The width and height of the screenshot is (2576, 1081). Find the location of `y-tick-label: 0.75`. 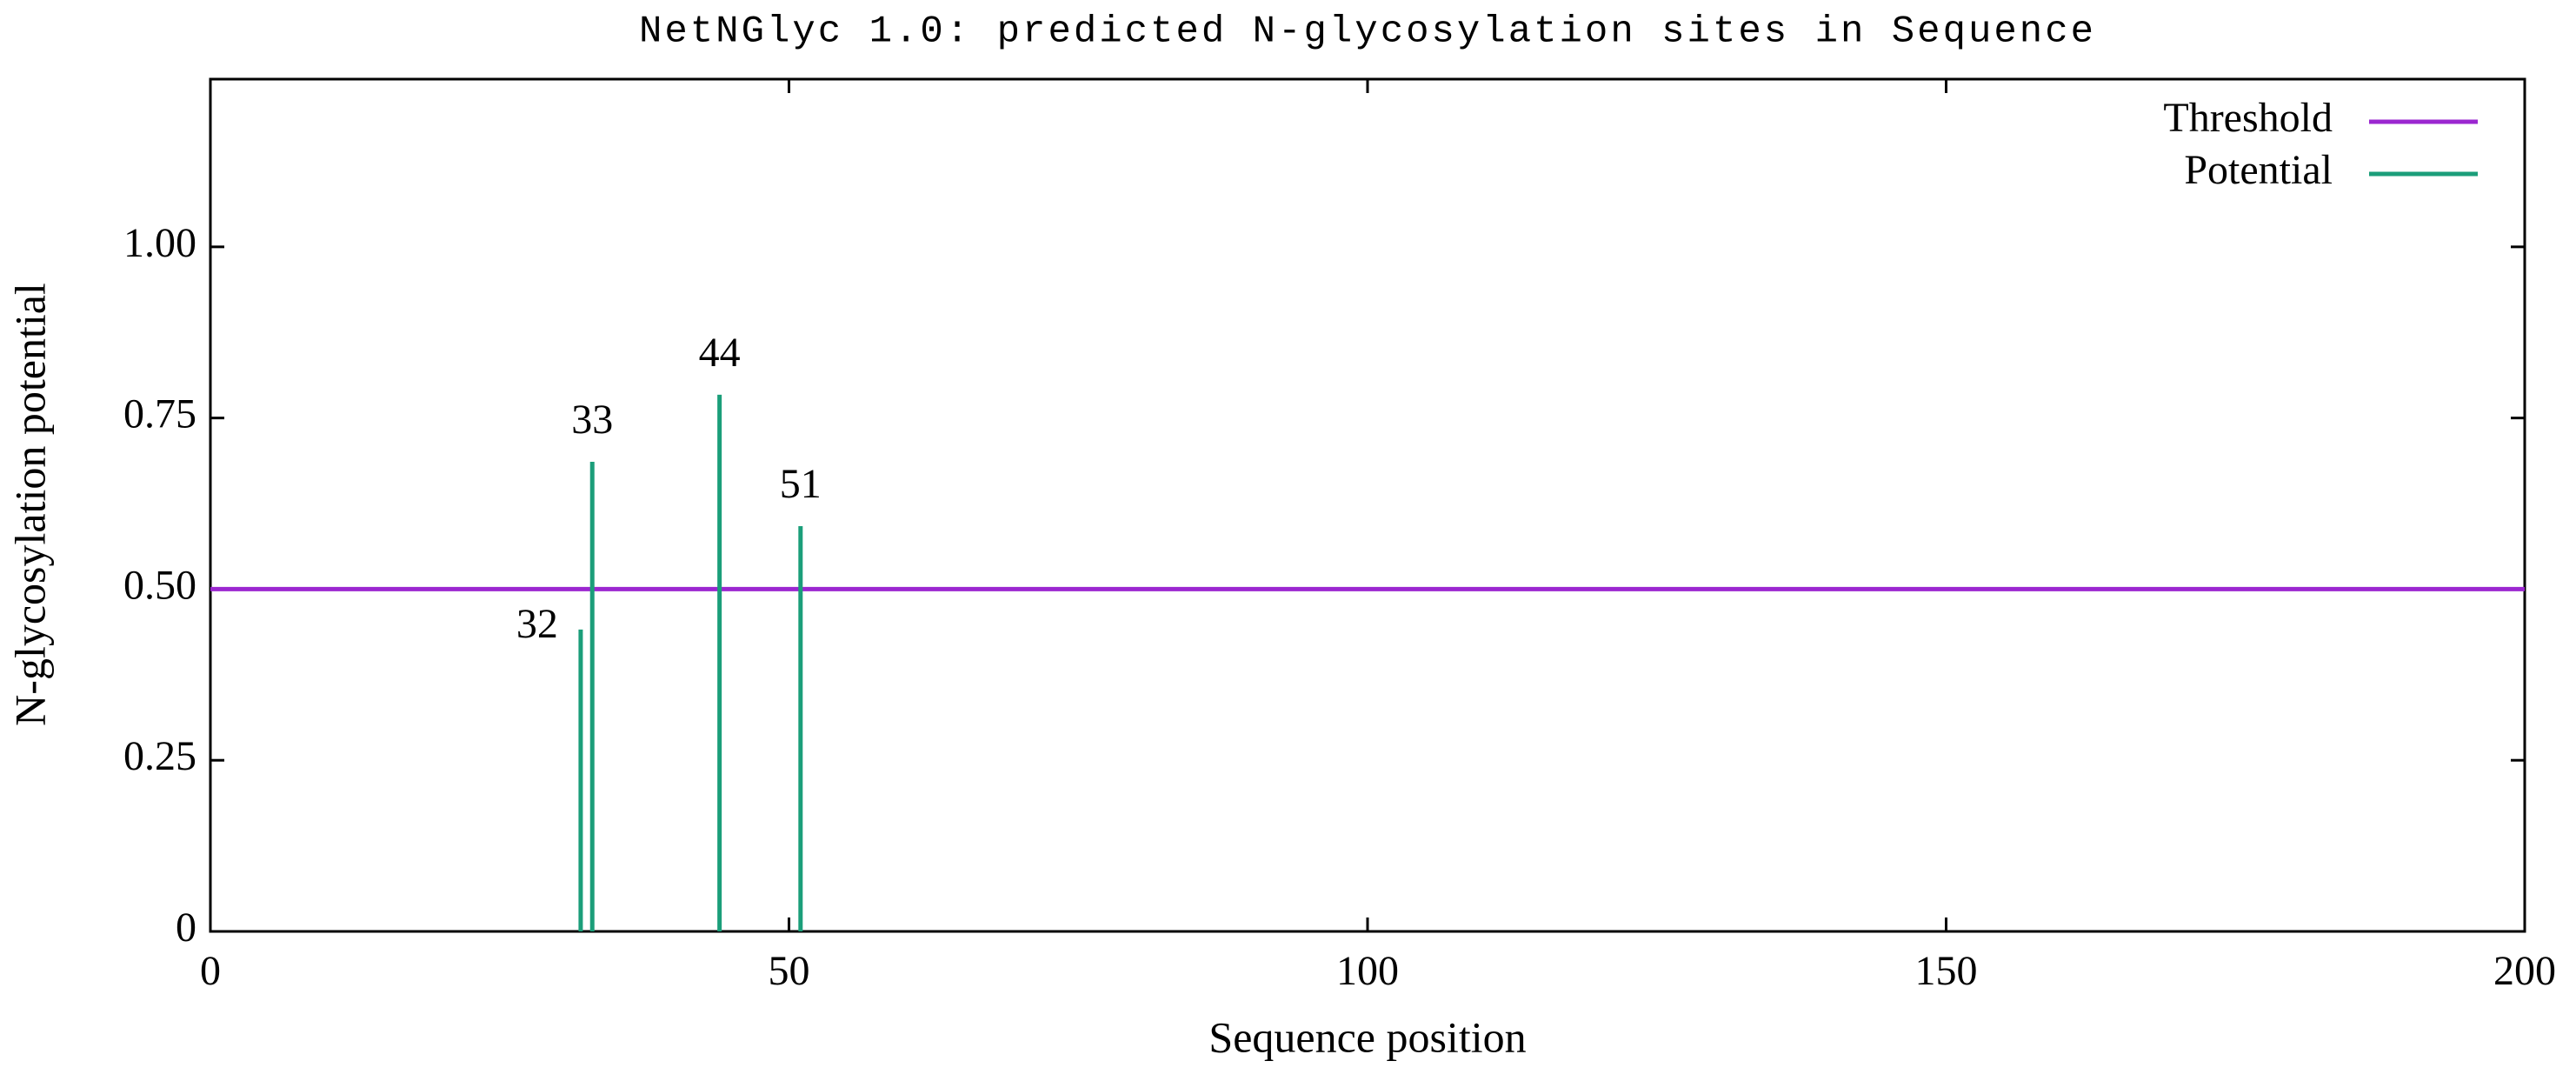

y-tick-label: 0.75 is located at coordinates (159, 414).